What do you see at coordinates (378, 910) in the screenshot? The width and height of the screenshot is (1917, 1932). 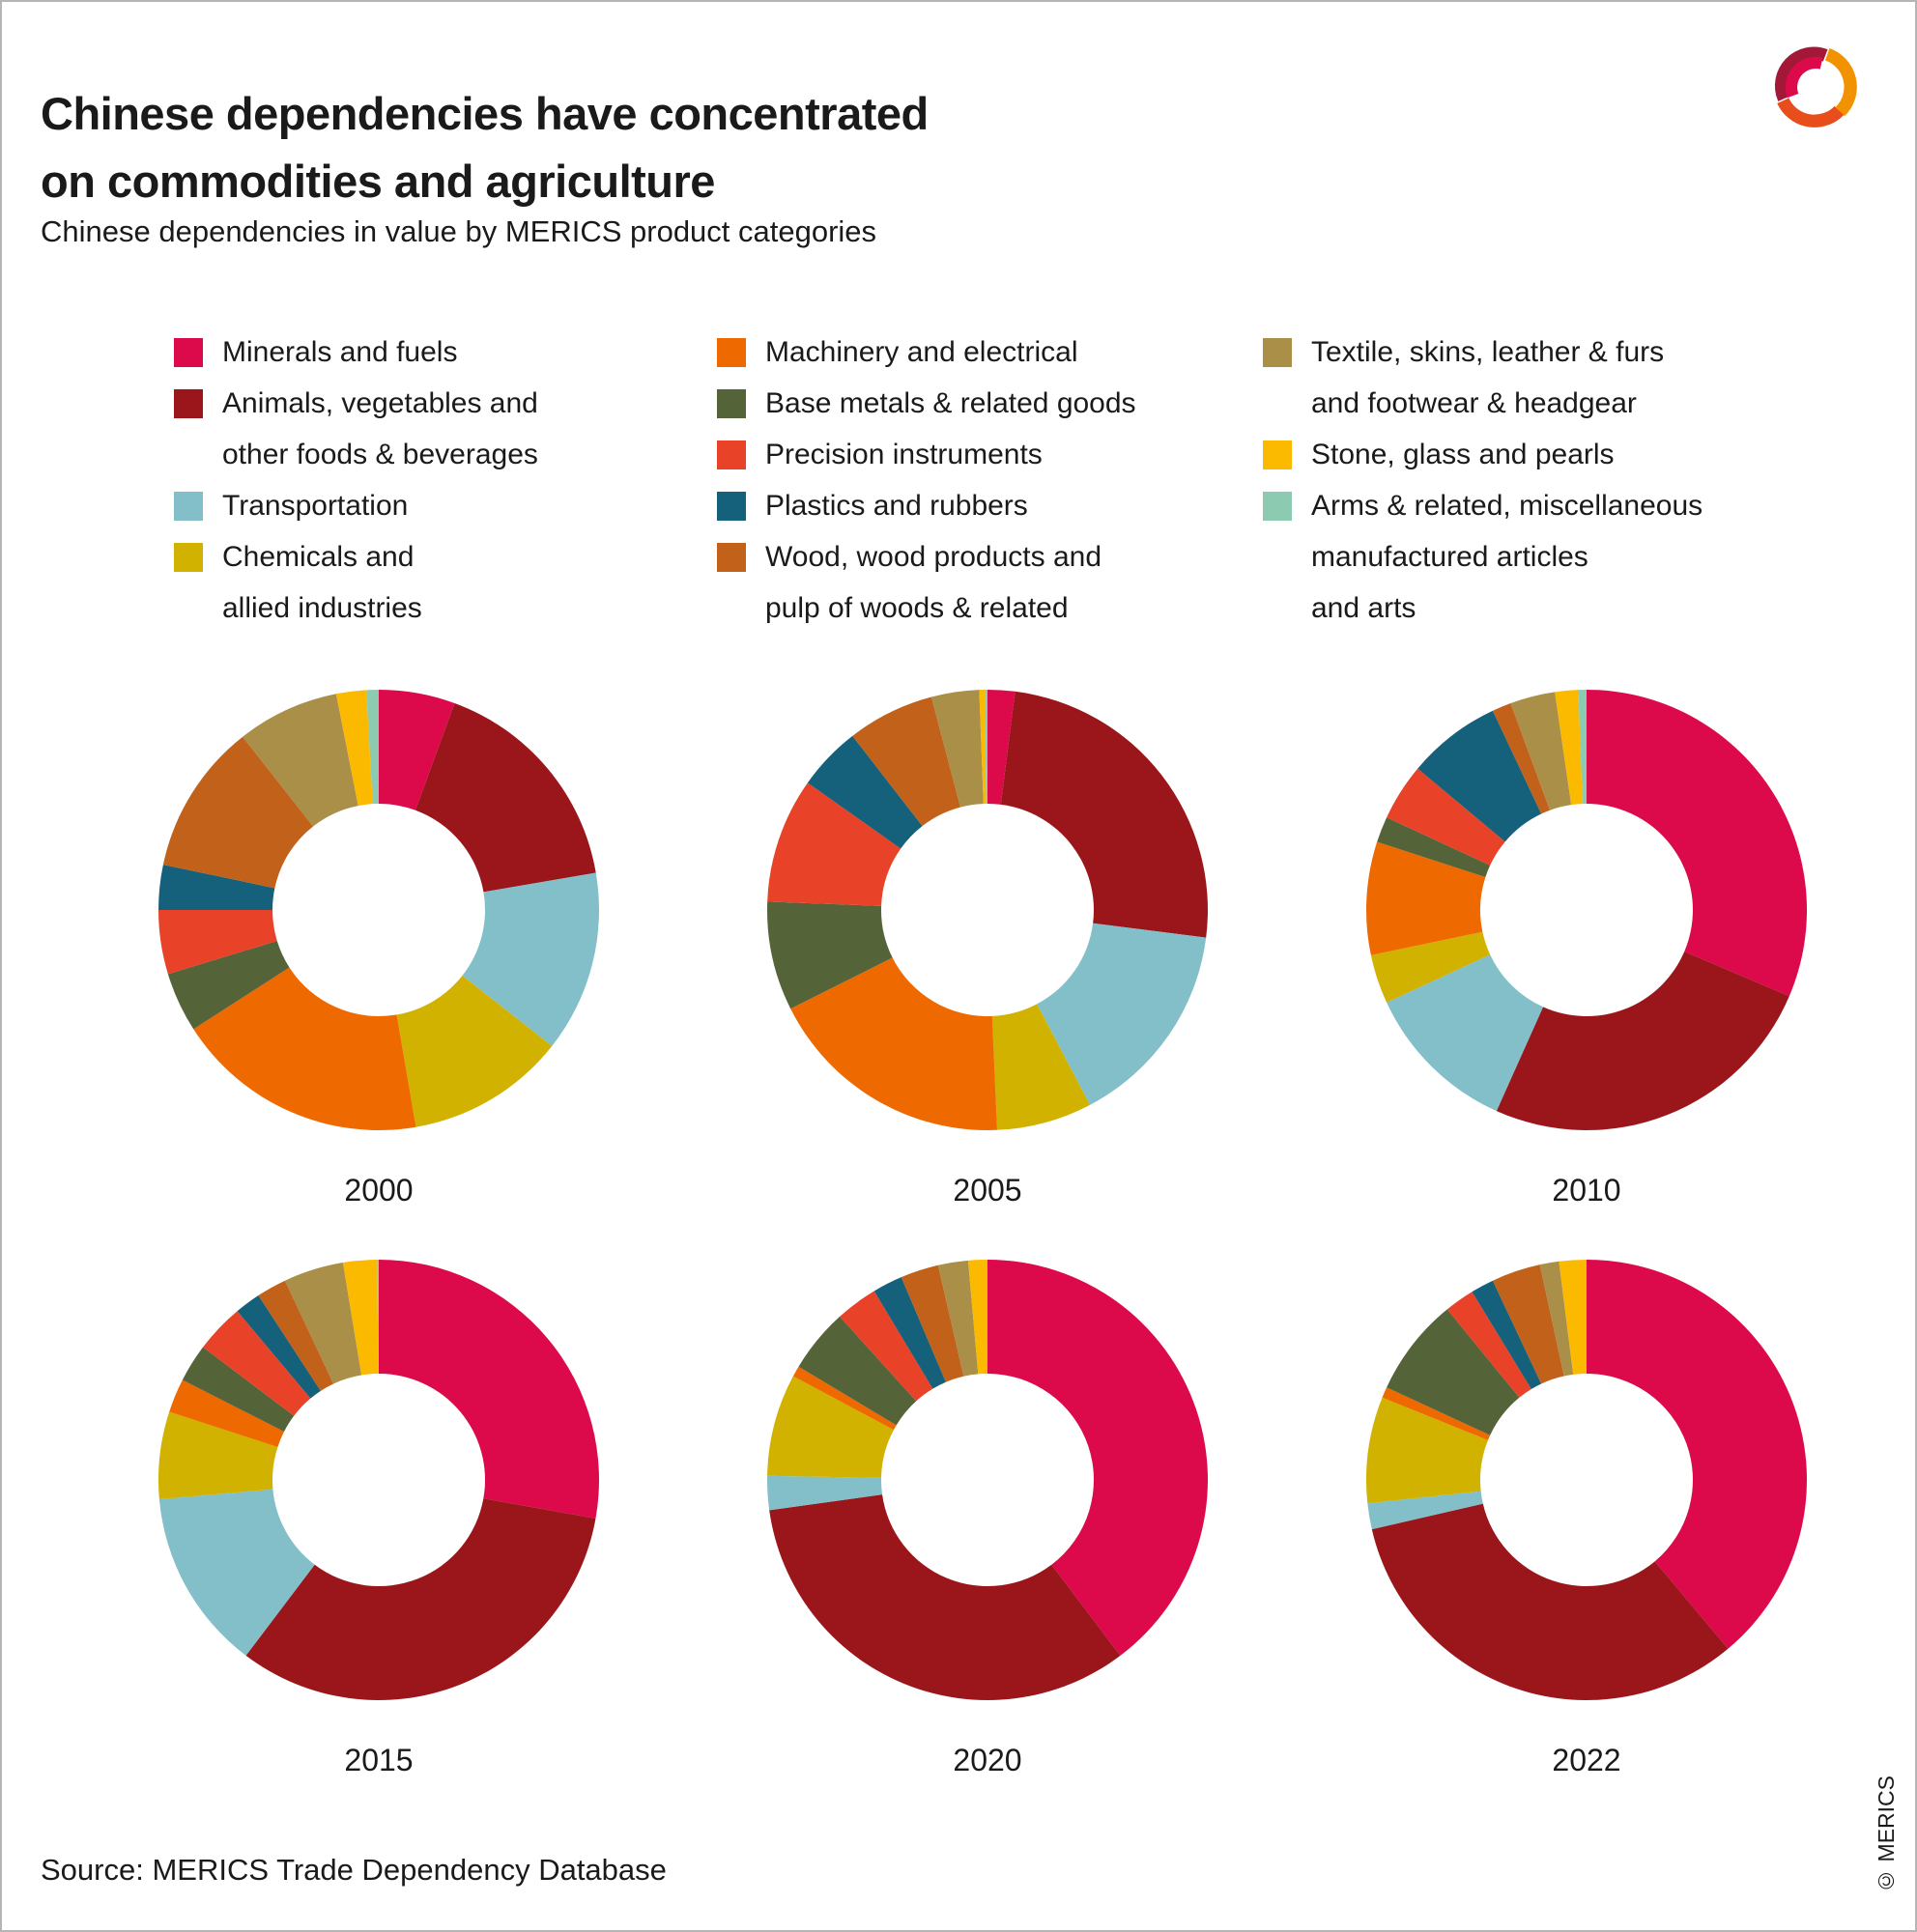 I see `donut-2000-pie` at bounding box center [378, 910].